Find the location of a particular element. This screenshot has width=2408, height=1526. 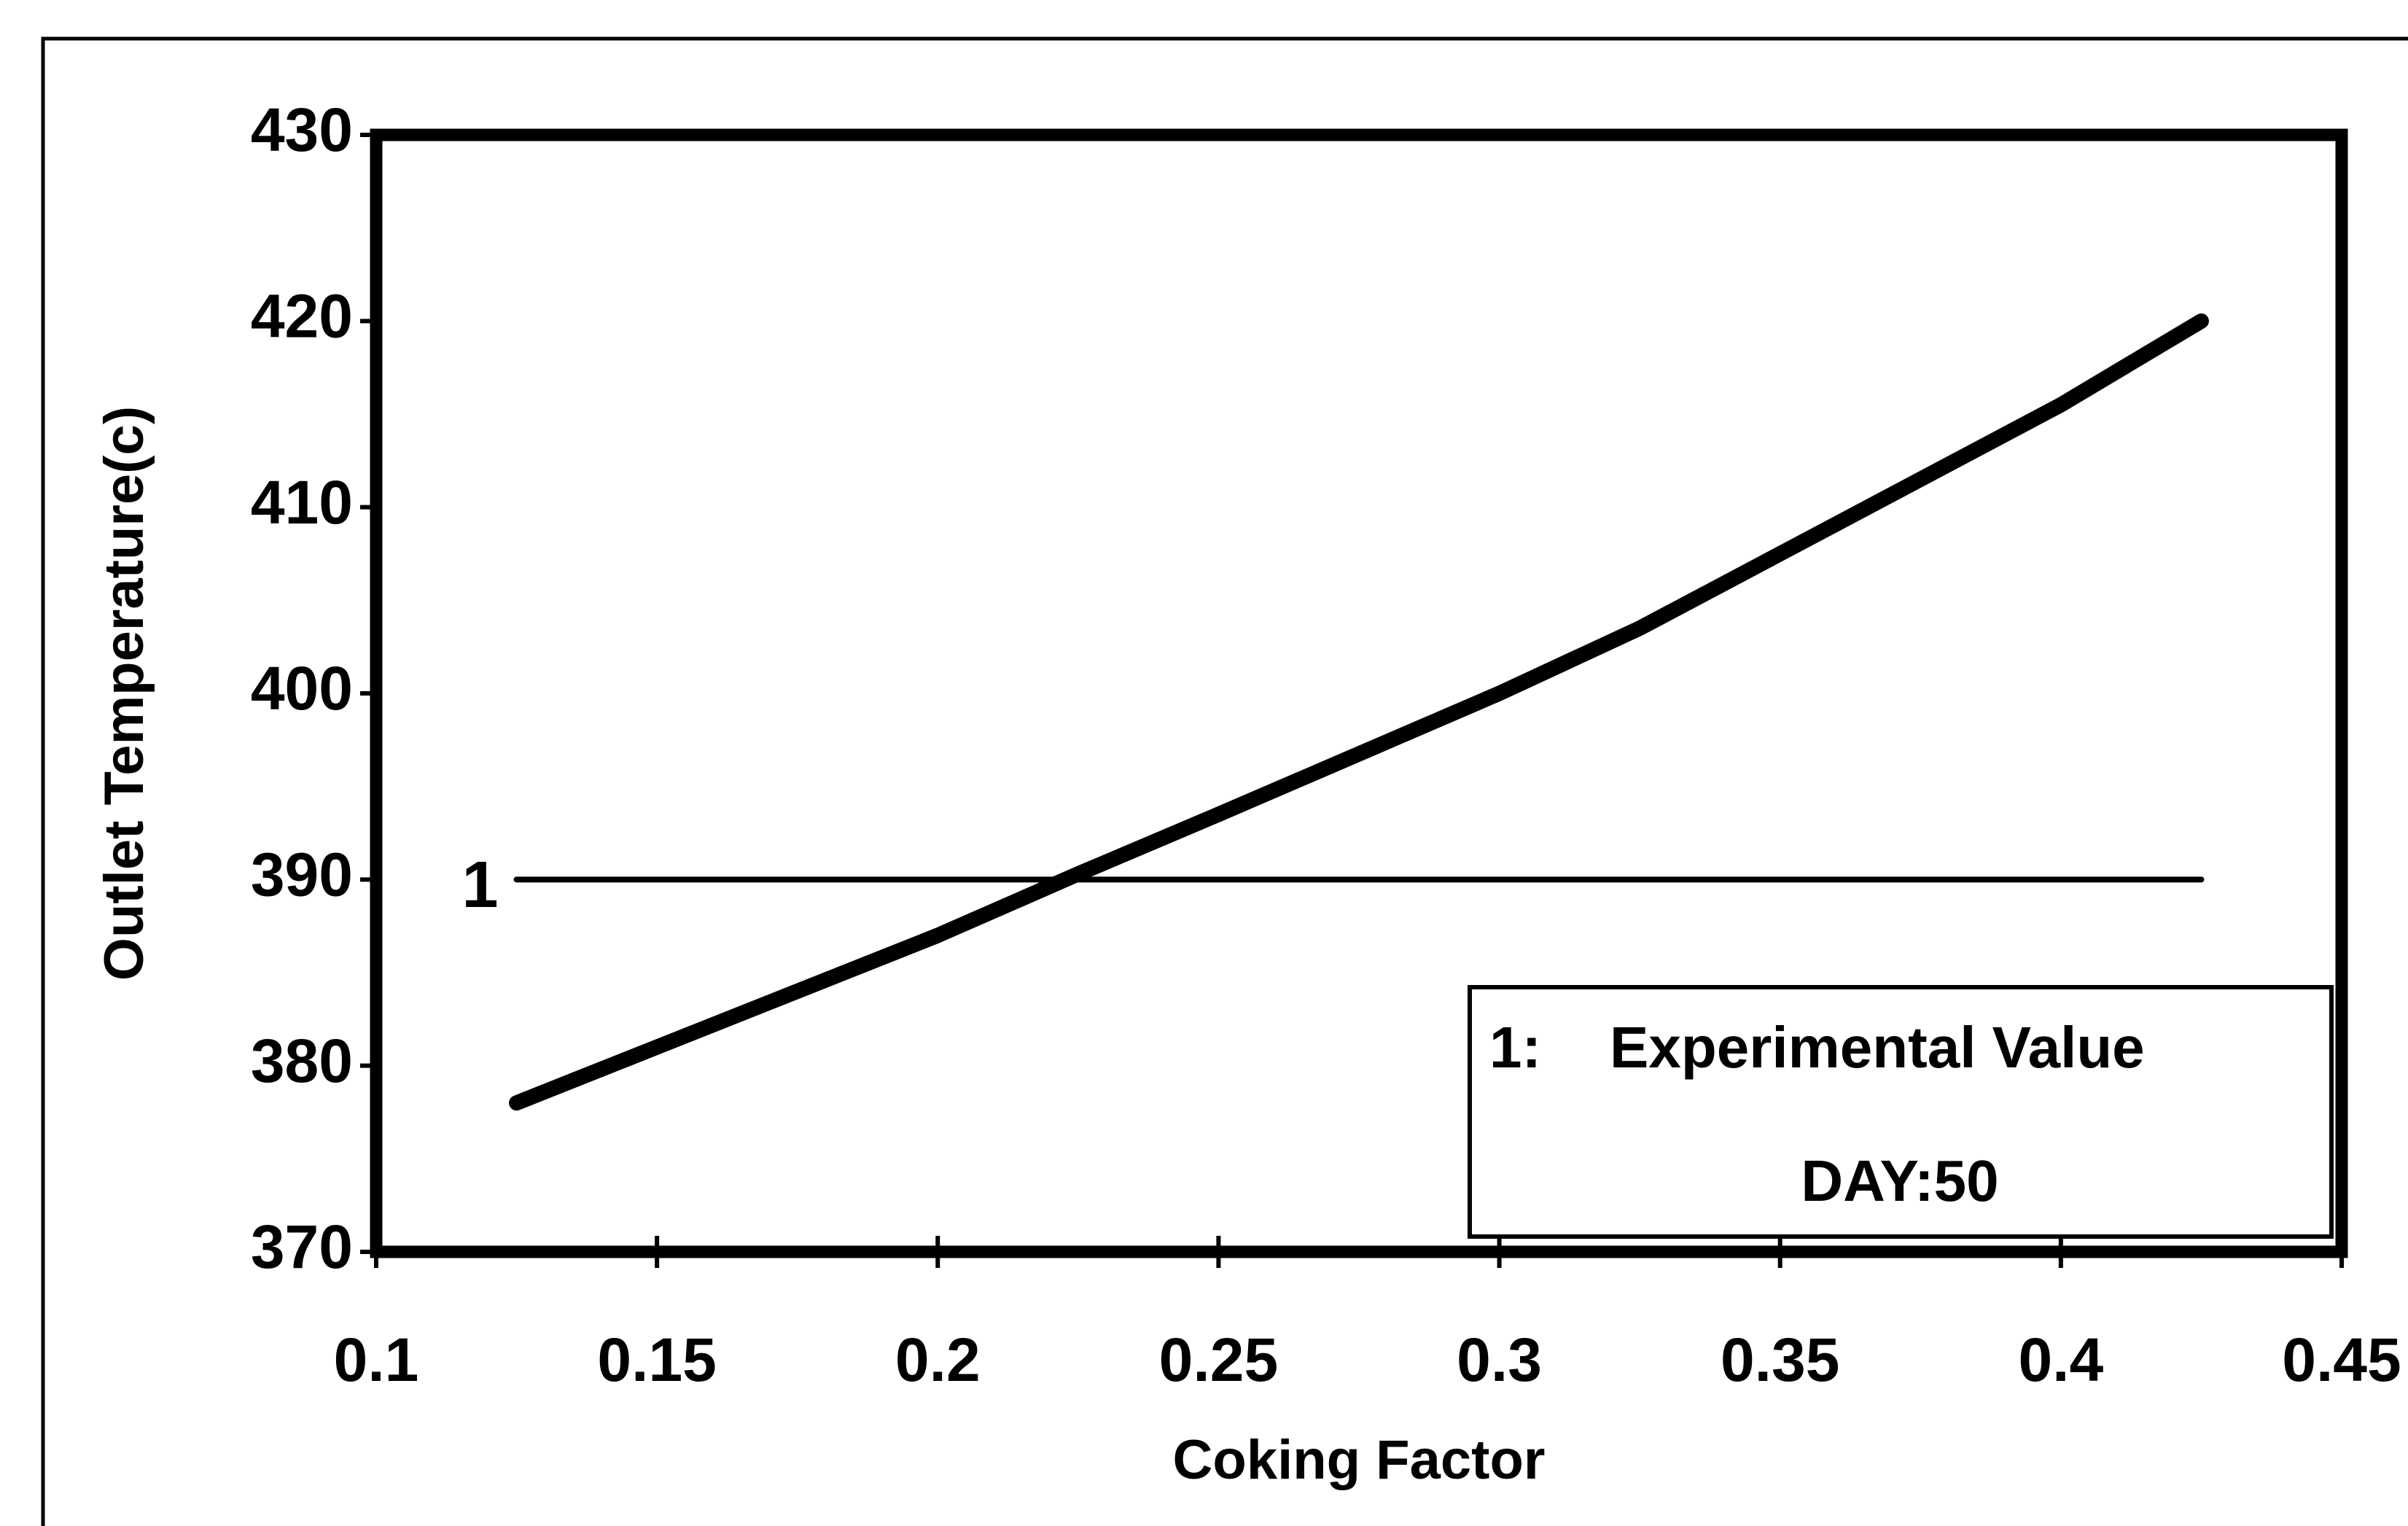

y-tick-label: 370 is located at coordinates (302, 1246).